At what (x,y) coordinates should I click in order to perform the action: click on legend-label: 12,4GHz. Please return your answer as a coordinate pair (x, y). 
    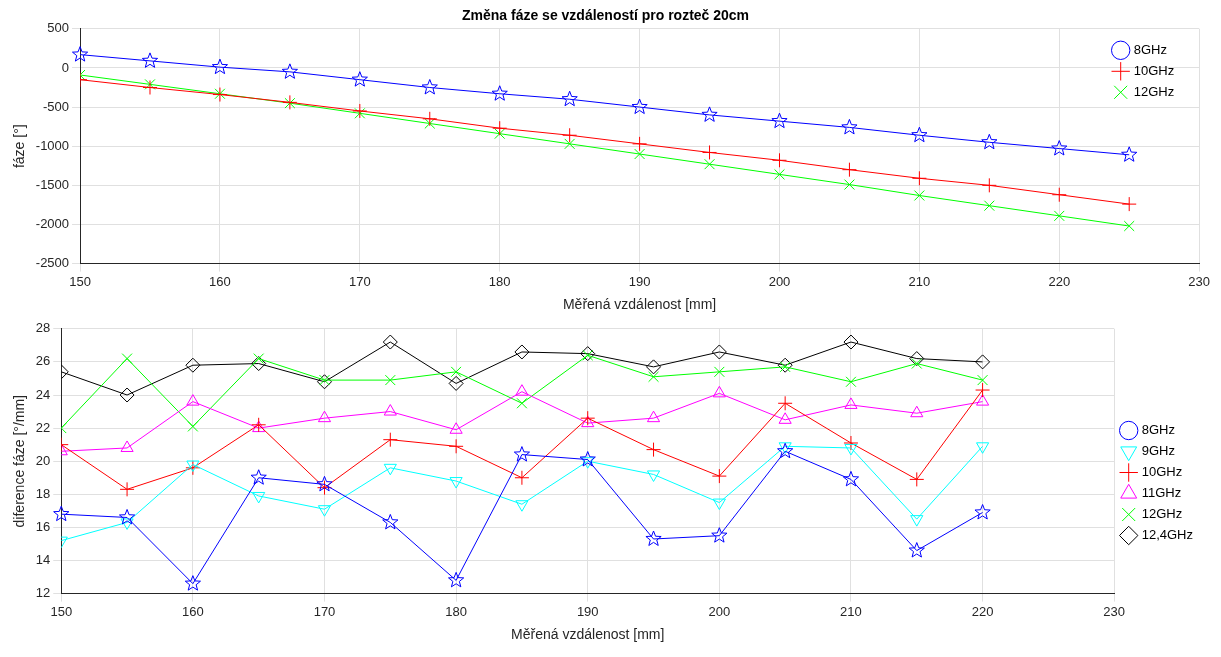
    Looking at the image, I should click on (1167, 535).